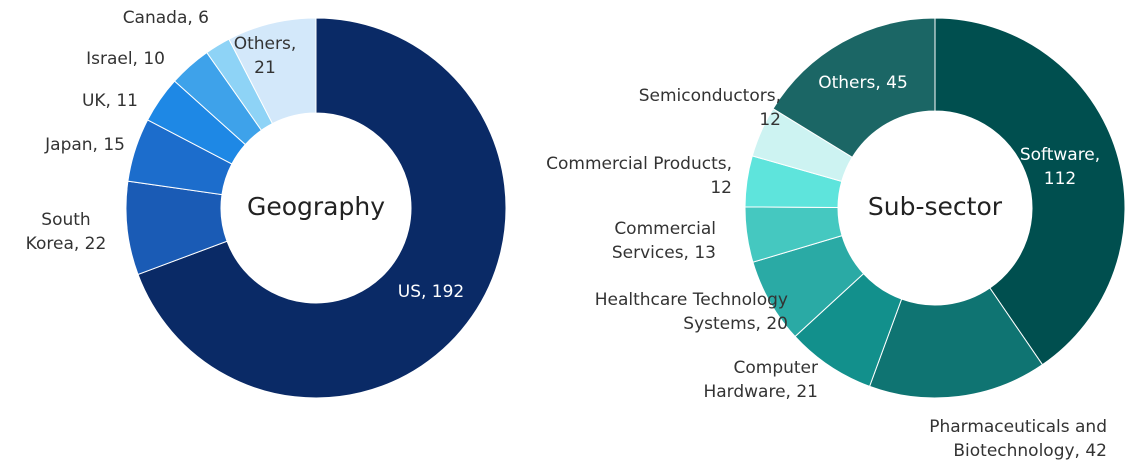  What do you see at coordinates (691, 300) in the screenshot?
I see `data-label: Healthcare Technology` at bounding box center [691, 300].